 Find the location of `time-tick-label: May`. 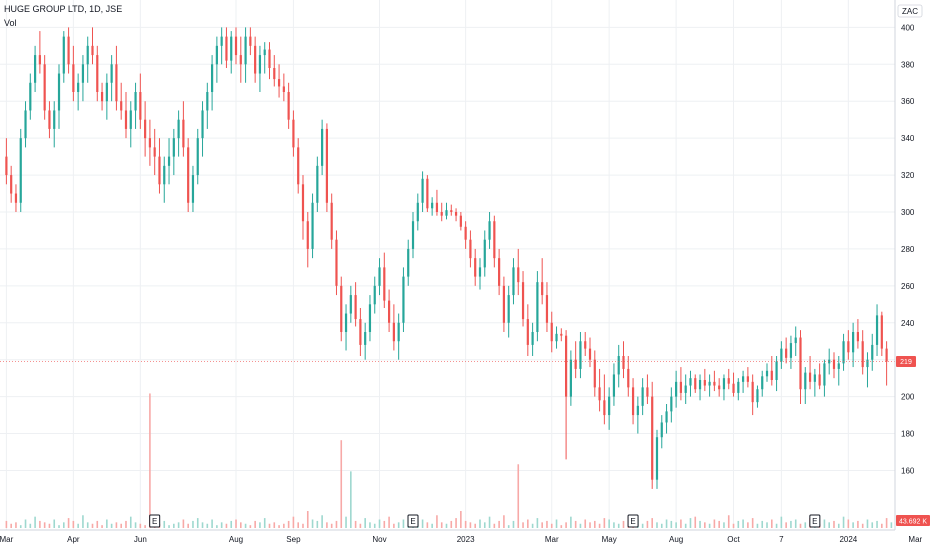

time-tick-label: May is located at coordinates (609, 539).